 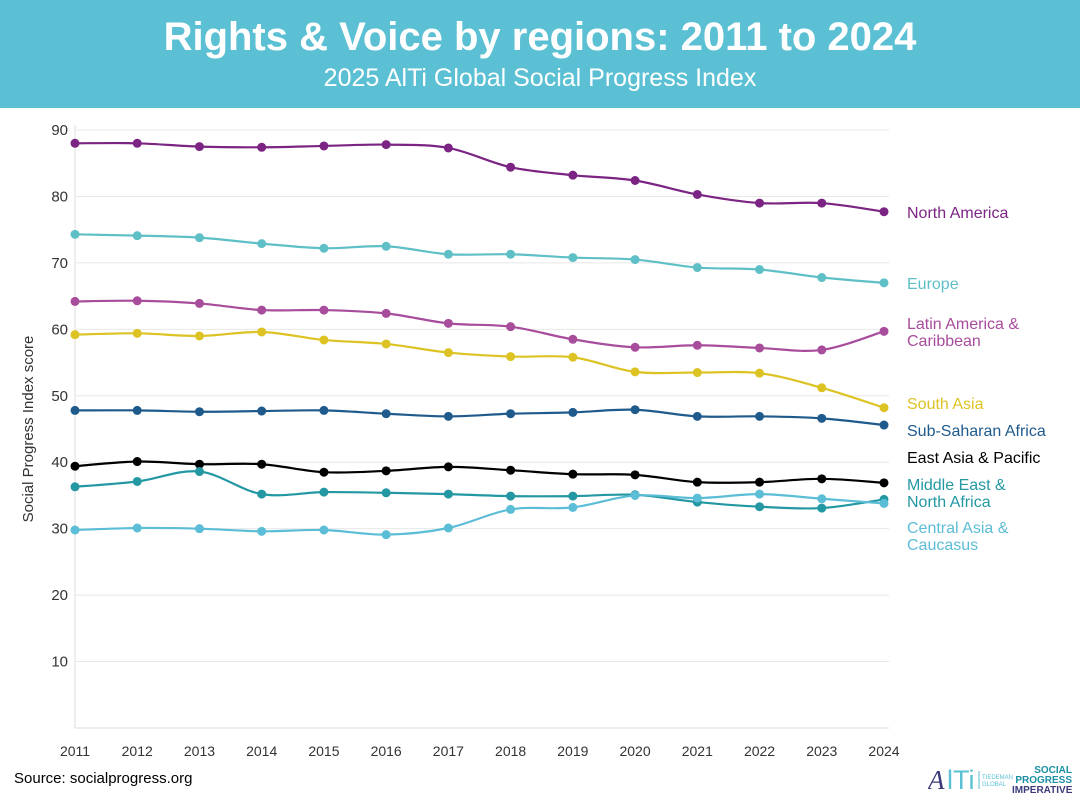 What do you see at coordinates (971, 782) in the screenshot?
I see `alti-logo: A lTi TIEDEMANN GLOBAL` at bounding box center [971, 782].